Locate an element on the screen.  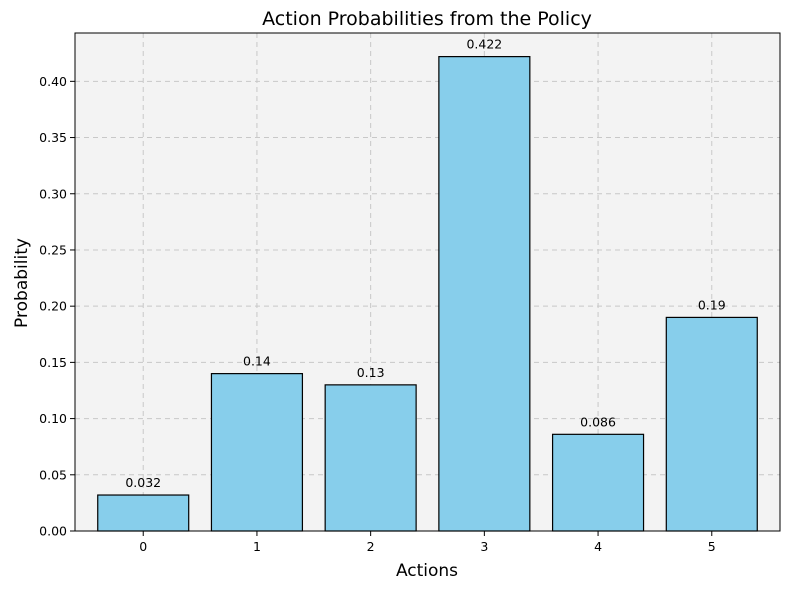
data-label: 0.19 is located at coordinates (712, 304).